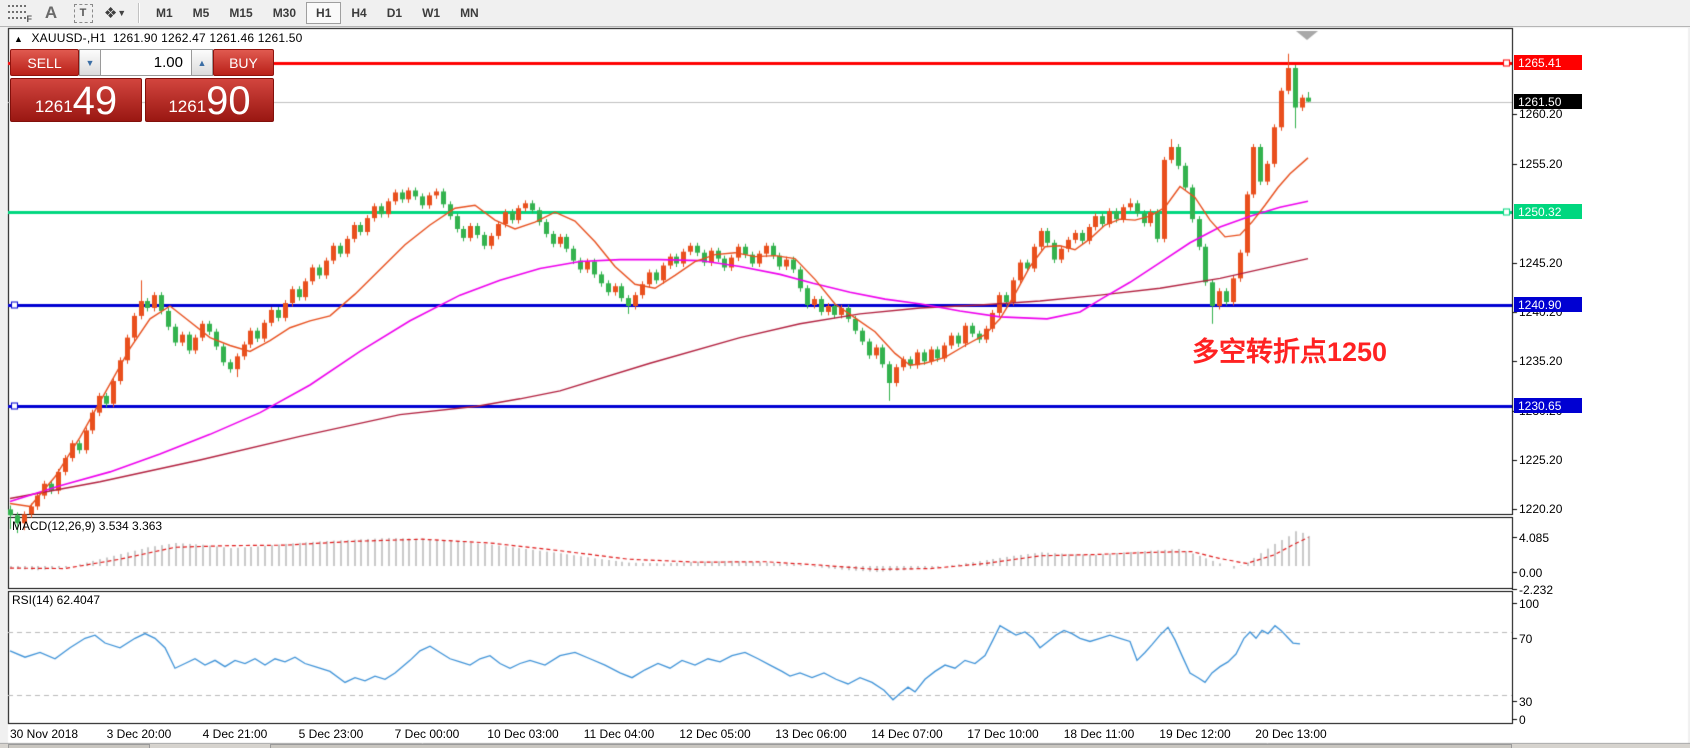 The width and height of the screenshot is (1690, 748). I want to click on date-tick-label: 3 Dec 20:00, so click(139, 734).